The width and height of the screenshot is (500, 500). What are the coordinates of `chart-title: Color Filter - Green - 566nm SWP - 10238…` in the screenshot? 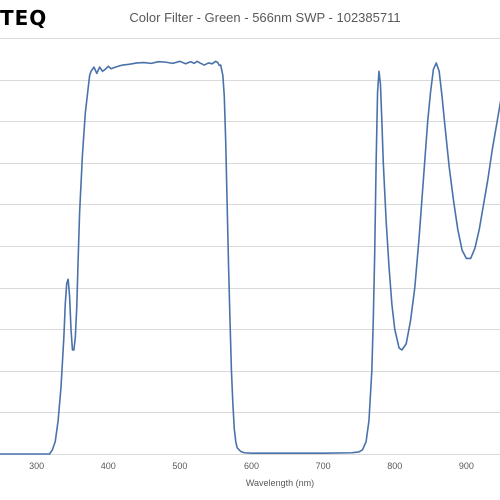 It's located at (265, 17).